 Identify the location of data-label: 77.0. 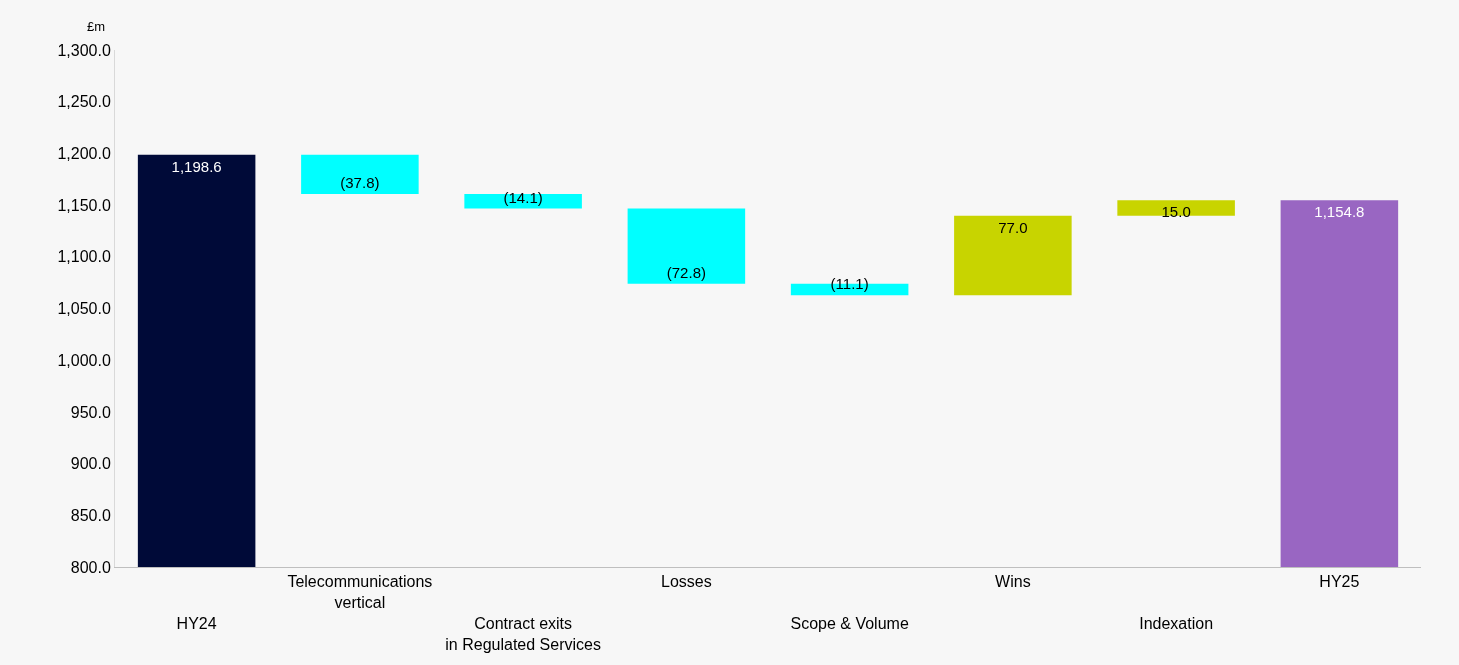
(1013, 227).